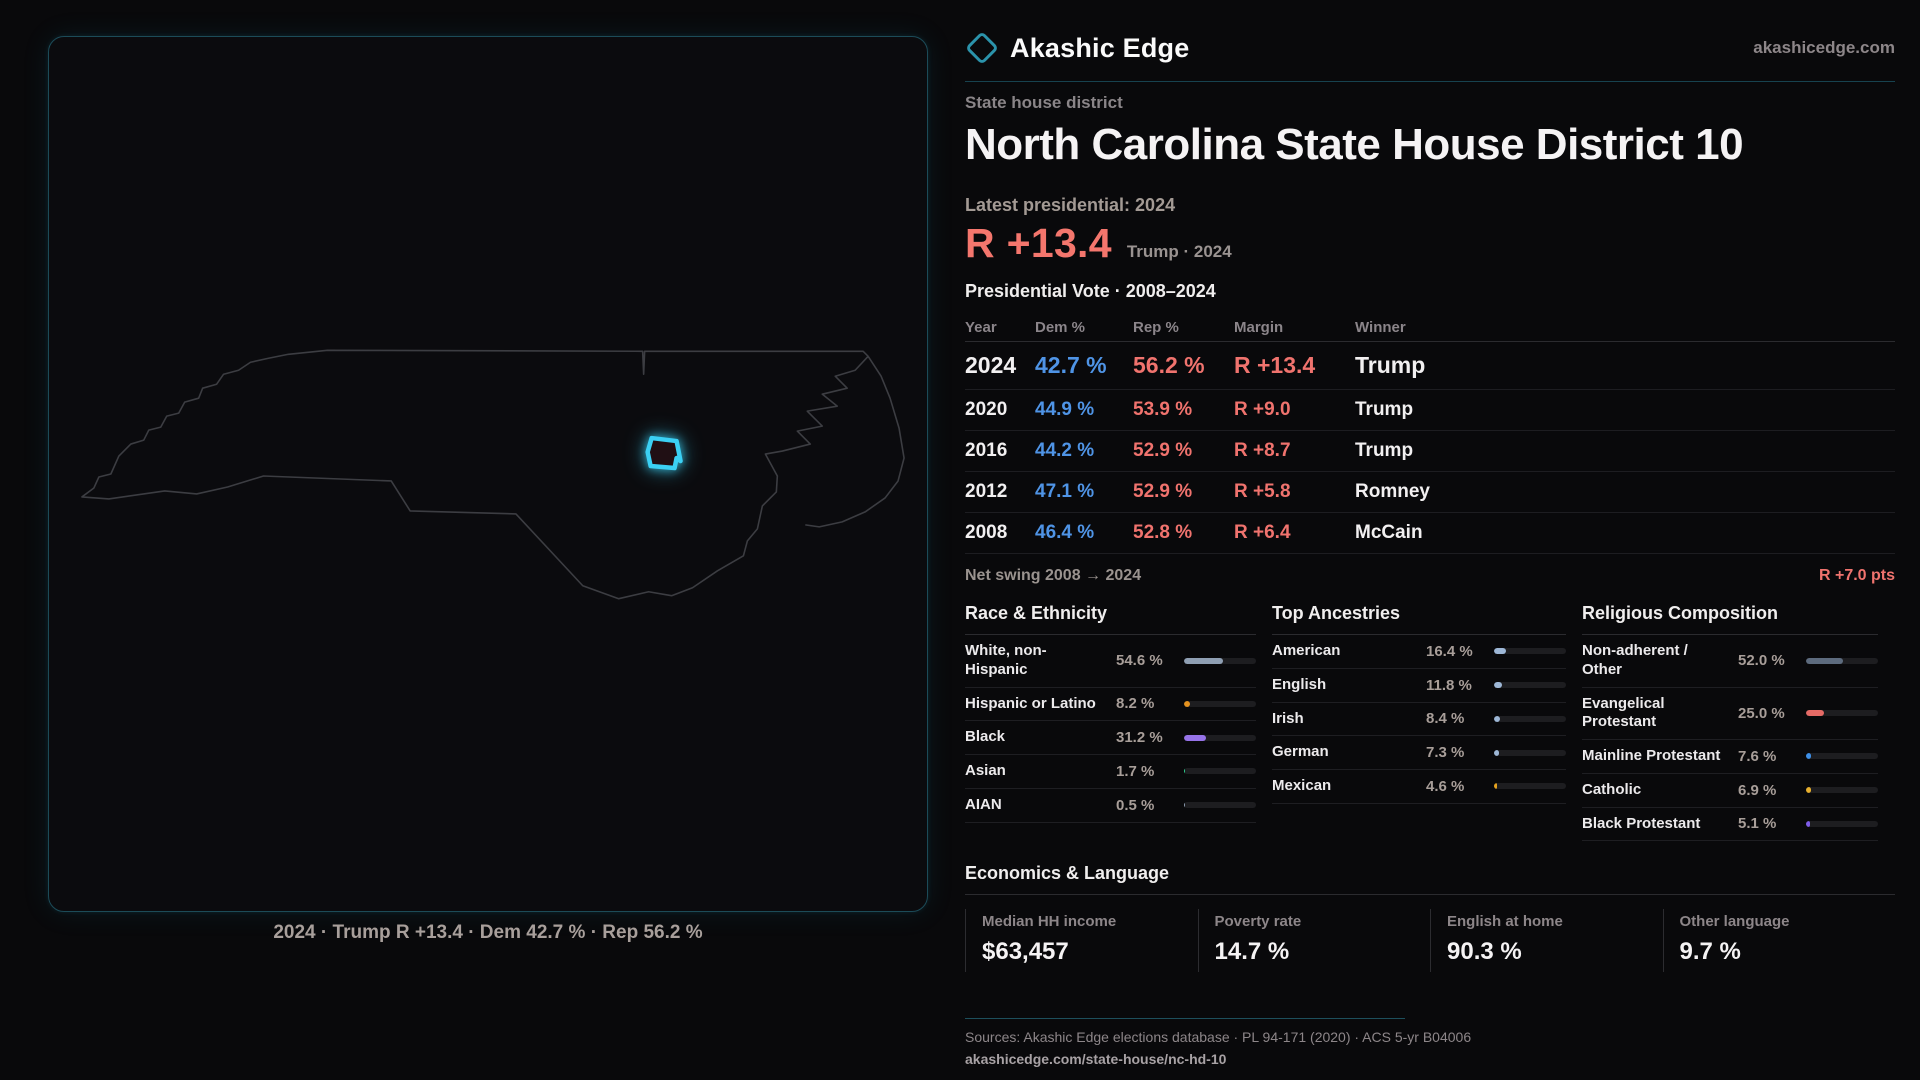  Describe the element at coordinates (1430, 410) in the screenshot. I see `vote-row-2020: 2020 44.9 % 53.9 % R +9.0 Trump` at that location.